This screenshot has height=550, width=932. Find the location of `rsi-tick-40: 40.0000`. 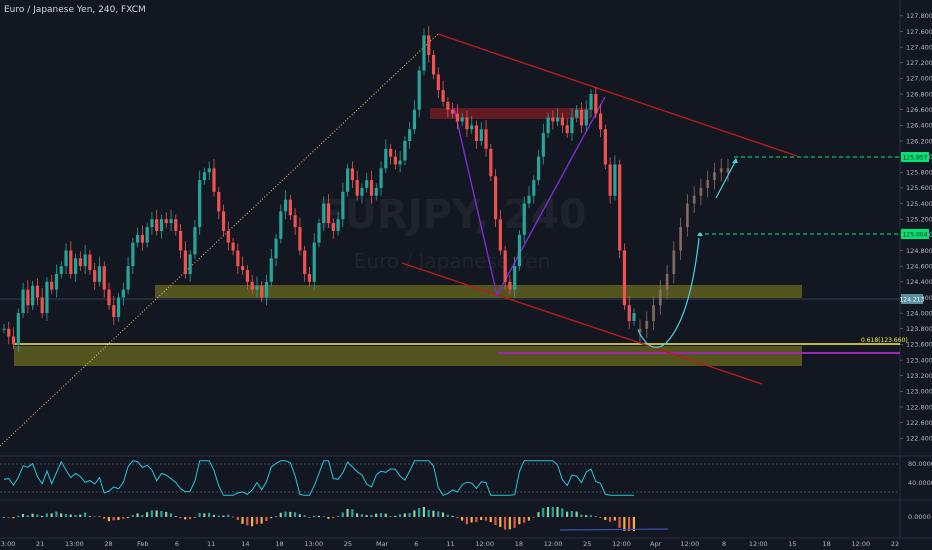

rsi-tick-40: 40.0000 is located at coordinates (920, 483).